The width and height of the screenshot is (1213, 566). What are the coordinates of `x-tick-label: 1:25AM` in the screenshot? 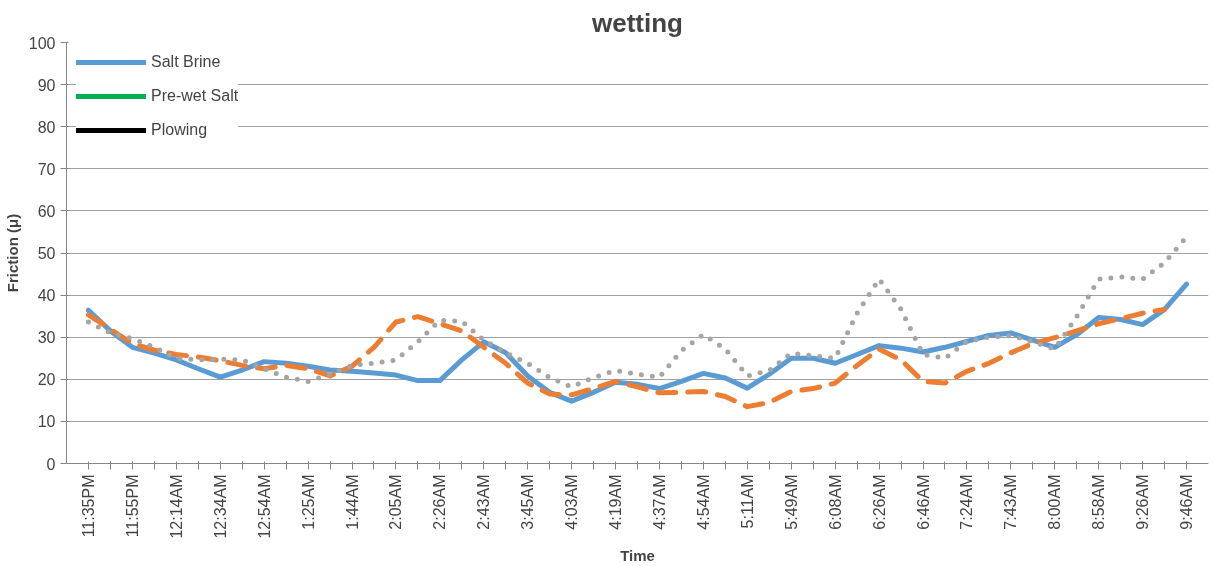 It's located at (308, 502).